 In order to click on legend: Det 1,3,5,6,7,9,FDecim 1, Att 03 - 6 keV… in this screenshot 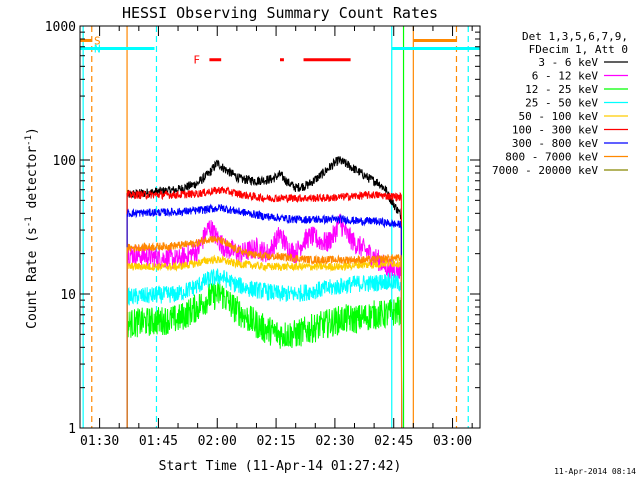, I will do `click(560, 103)`.